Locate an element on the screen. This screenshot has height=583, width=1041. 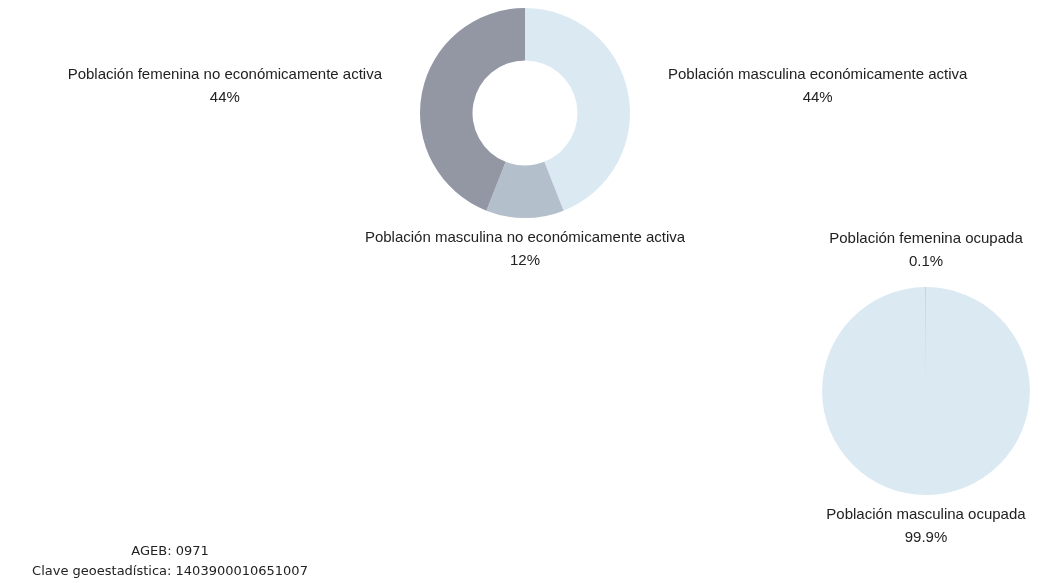
data-label: 0.1% is located at coordinates (926, 261).